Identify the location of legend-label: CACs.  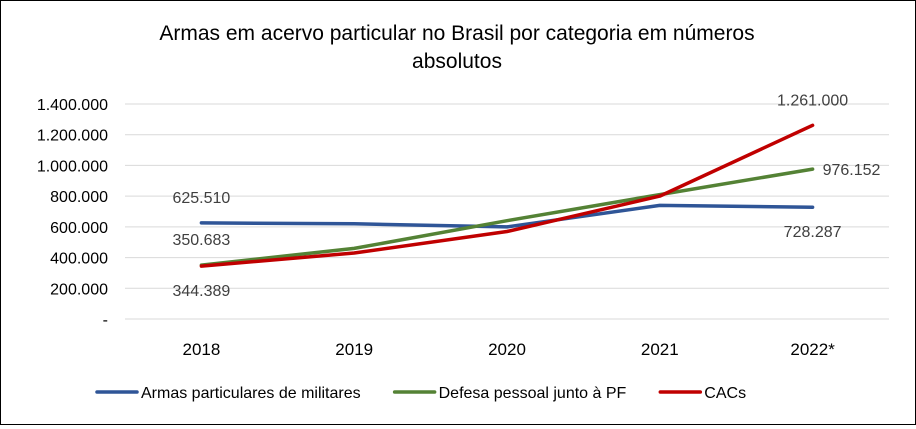
(725, 393).